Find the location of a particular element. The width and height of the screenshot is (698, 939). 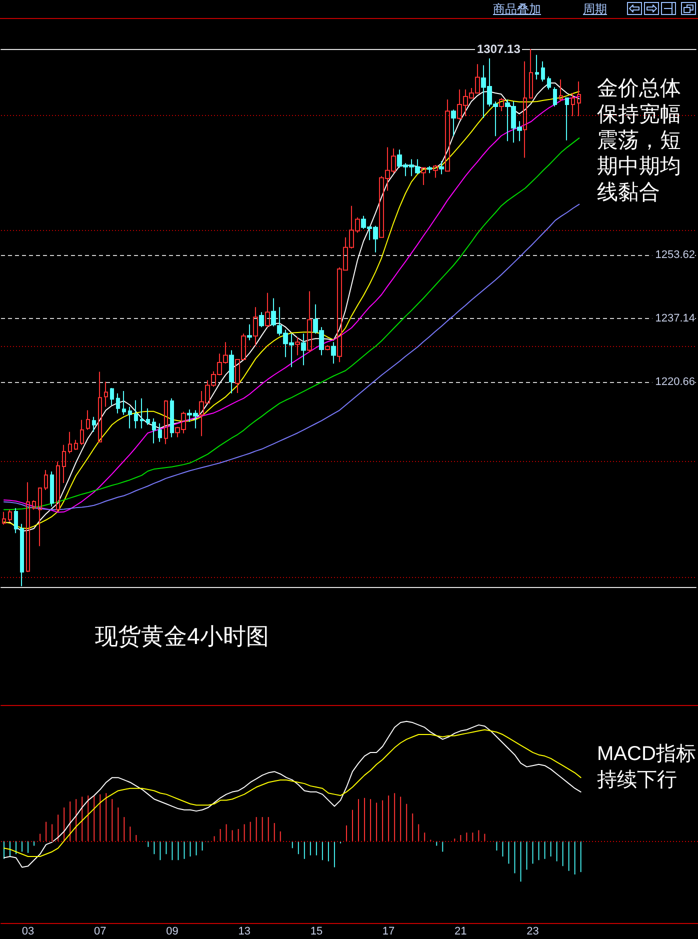

x-tick-label: 09 is located at coordinates (172, 932).